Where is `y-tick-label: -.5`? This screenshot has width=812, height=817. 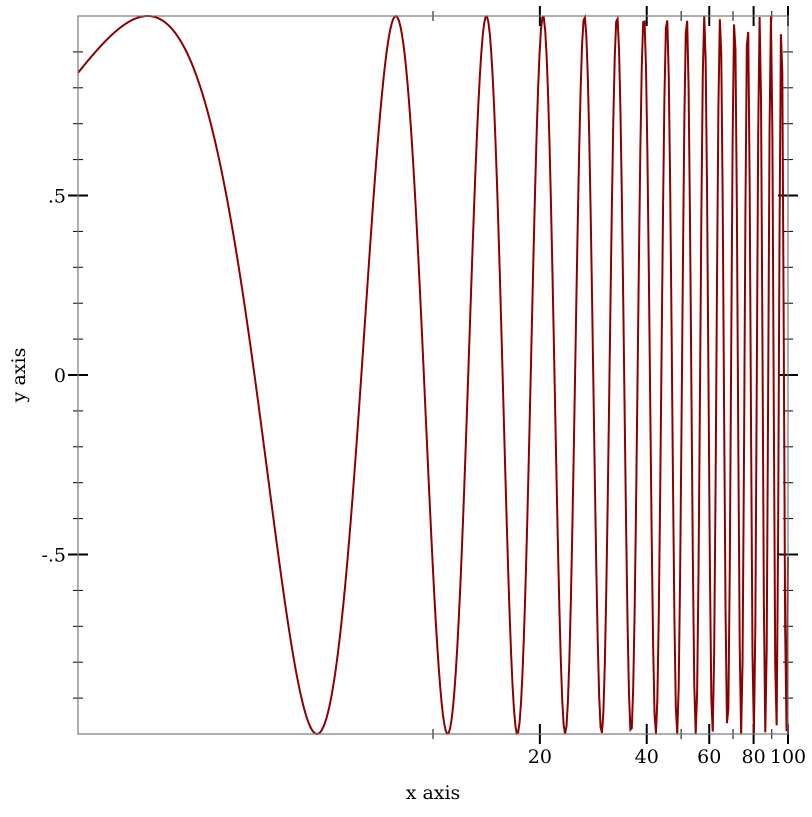
y-tick-label: -.5 is located at coordinates (53, 556).